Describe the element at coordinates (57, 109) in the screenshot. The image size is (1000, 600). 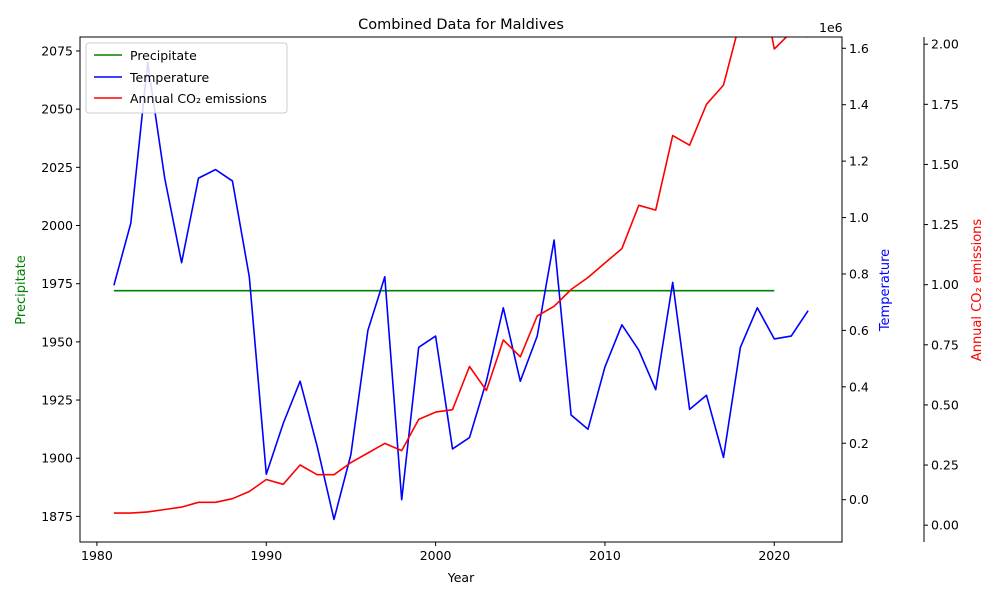
I see `y-tick-label-precipitate: 2050` at that location.